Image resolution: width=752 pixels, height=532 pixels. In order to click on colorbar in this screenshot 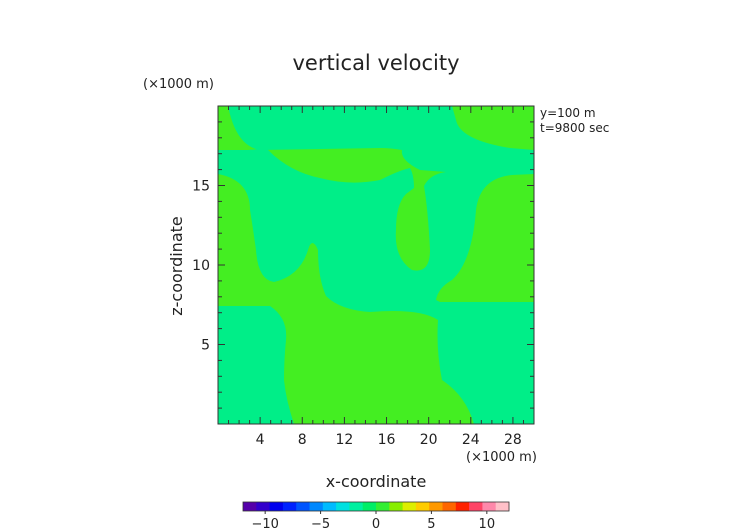, I will do `click(376, 506)`.